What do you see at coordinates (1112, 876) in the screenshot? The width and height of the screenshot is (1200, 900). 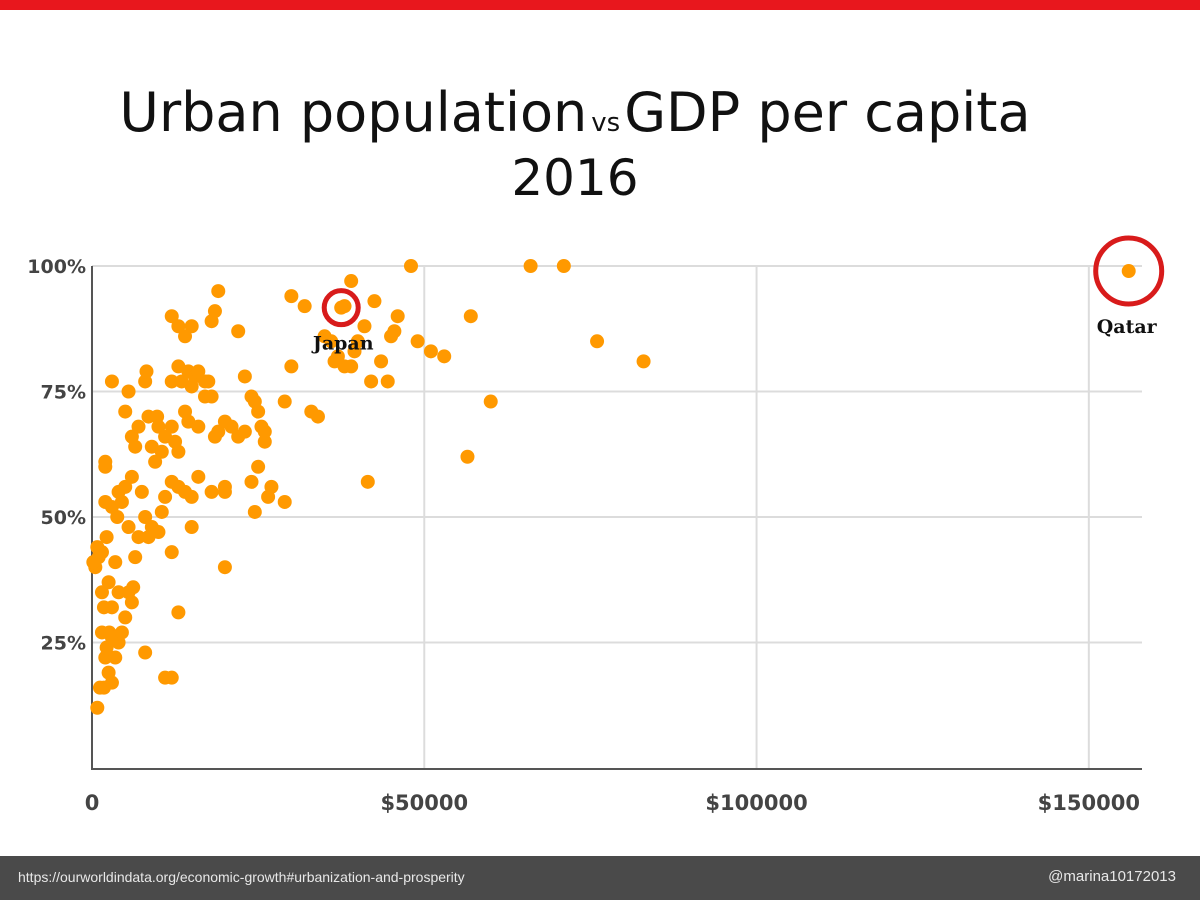 I see `author-handle: @marina10172013` at bounding box center [1112, 876].